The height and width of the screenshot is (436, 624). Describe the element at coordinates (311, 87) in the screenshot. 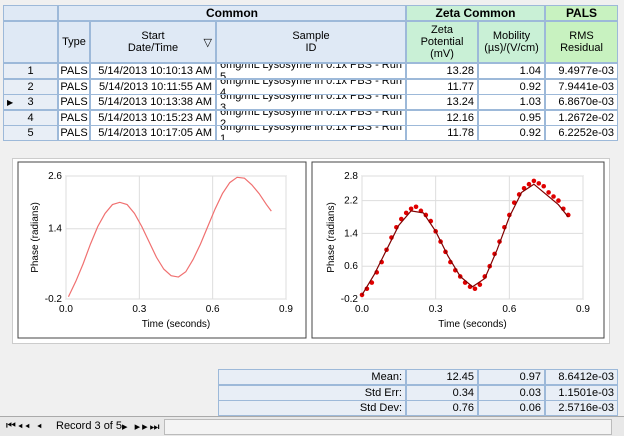

I see `cell: 6mg/mL Lysosyme in 0.1x PBS - Run 4` at that location.